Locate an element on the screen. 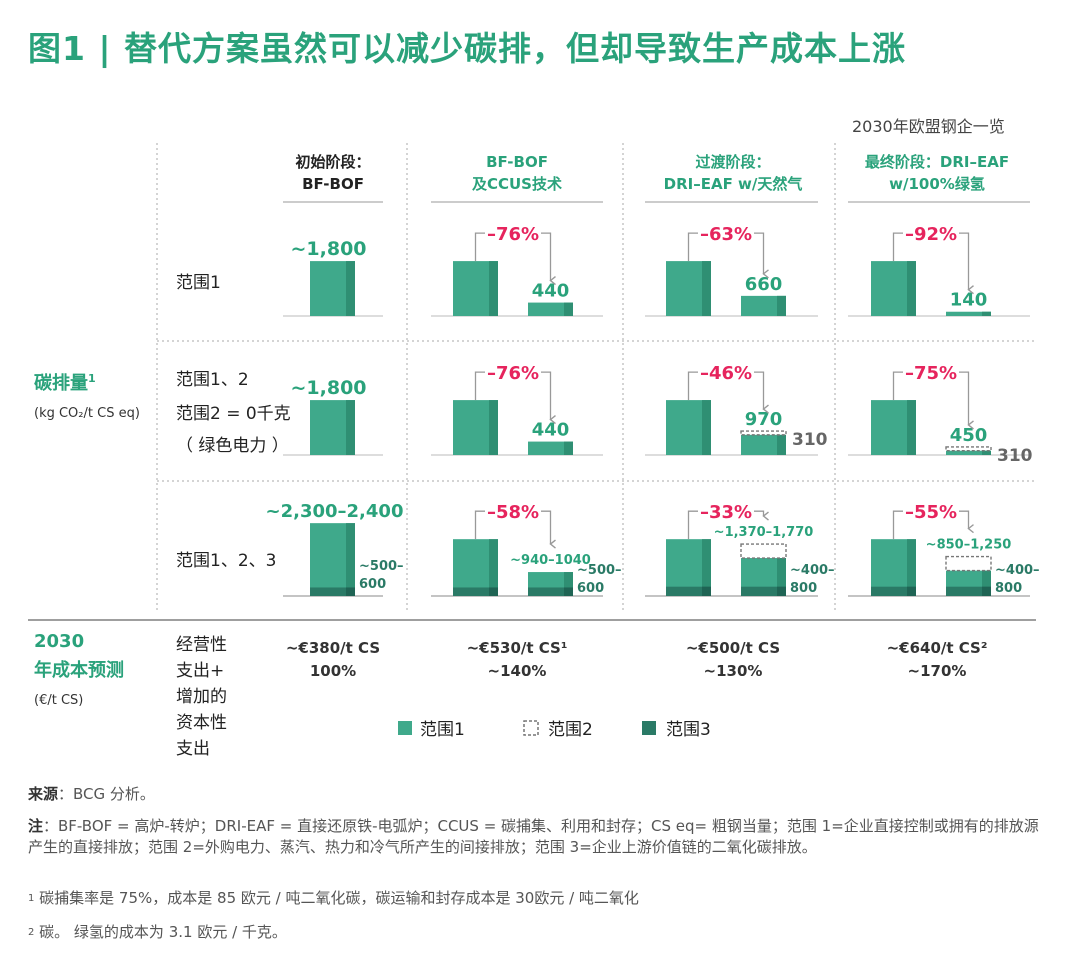 Image resolution: width=1080 pixels, height=969 pixels. total-range-label: ~1,370–1,770 is located at coordinates (764, 532).